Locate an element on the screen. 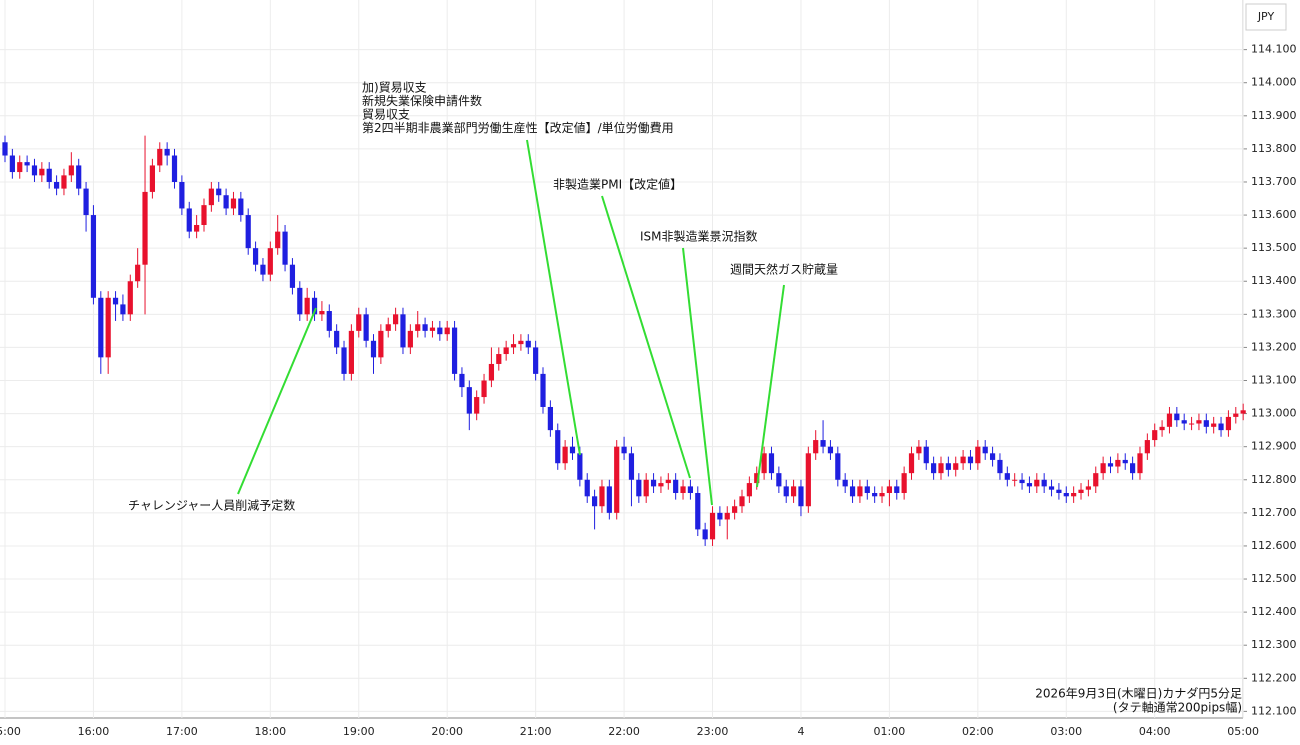 Image resolution: width=1300 pixels, height=745 pixels. y-tick-label: 113.000 is located at coordinates (1274, 413).